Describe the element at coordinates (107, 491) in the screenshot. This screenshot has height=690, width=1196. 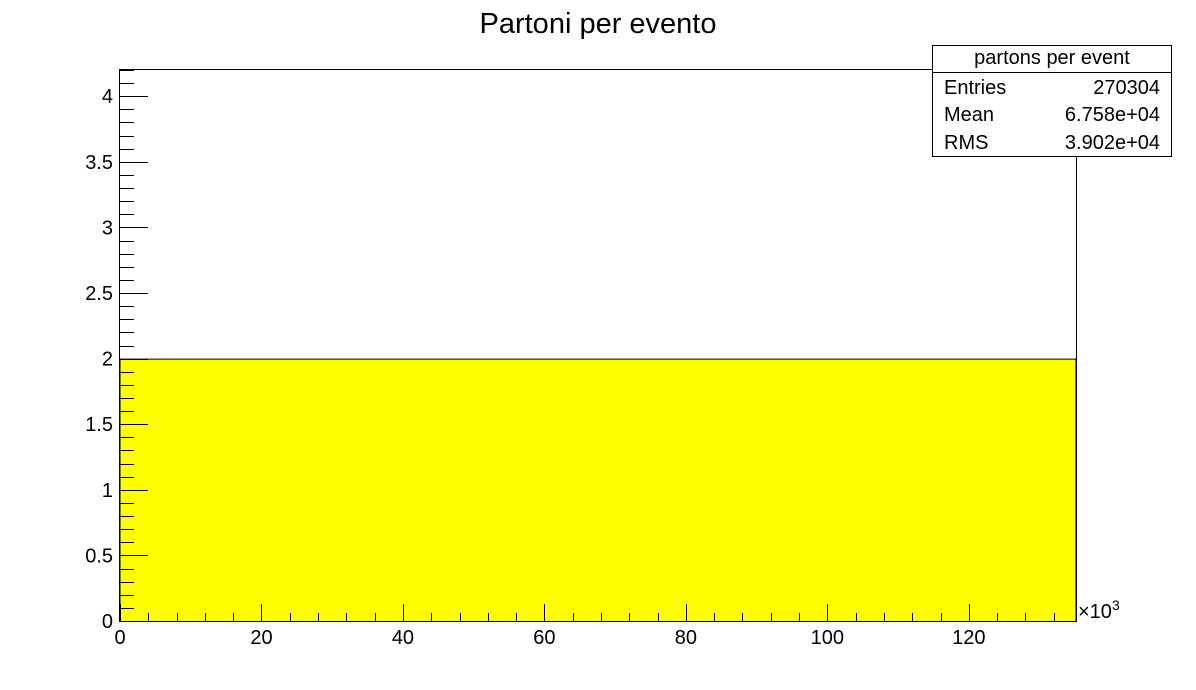
I see `y-tick-label: 1` at that location.